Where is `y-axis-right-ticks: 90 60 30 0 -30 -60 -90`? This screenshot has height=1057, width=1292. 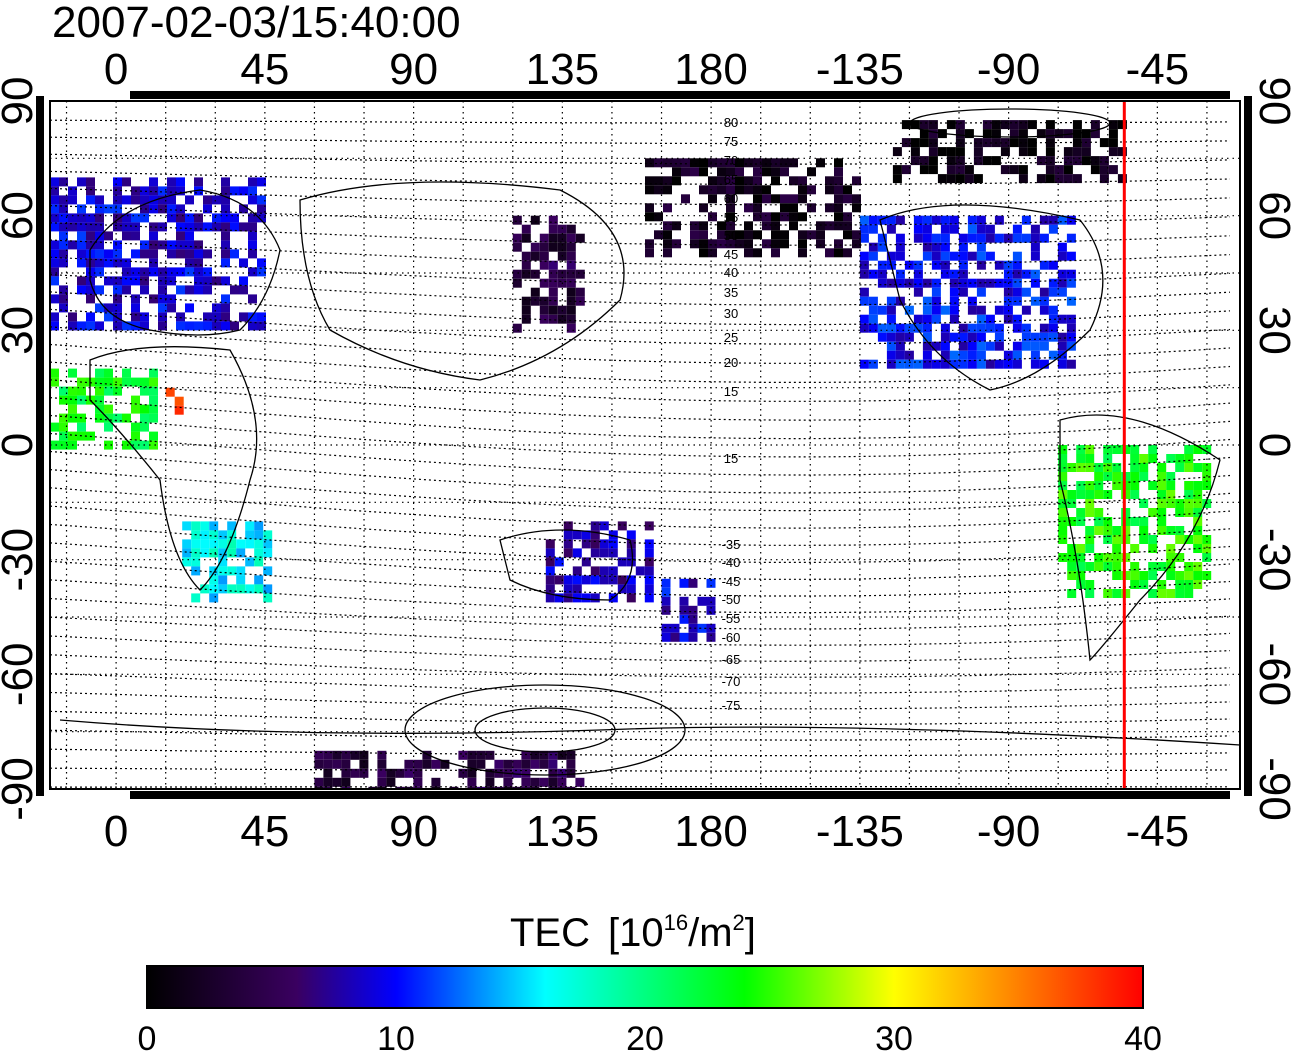 y-axis-right-ticks: 90 60 30 0 -30 -60 -90 is located at coordinates (1271, 449).